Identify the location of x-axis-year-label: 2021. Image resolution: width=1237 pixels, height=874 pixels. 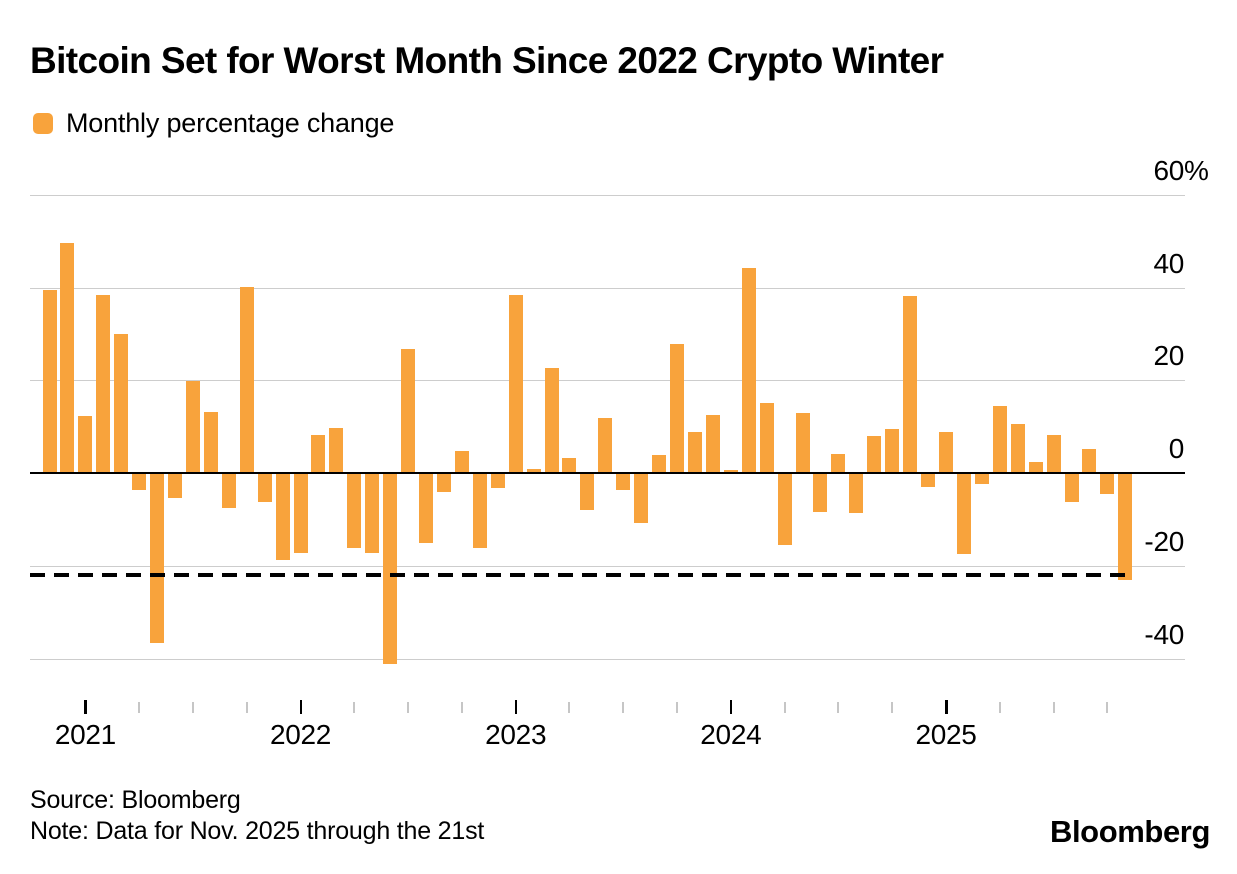
(85, 734).